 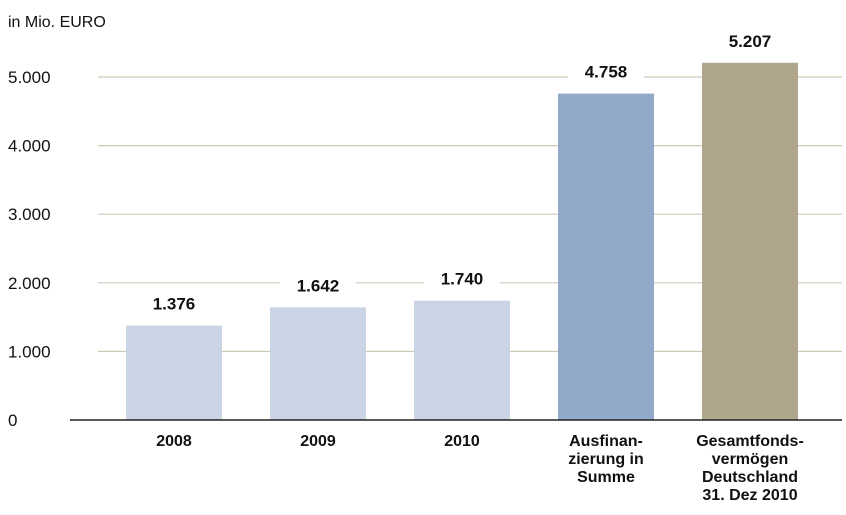 I want to click on y-tick-label: 4.000, so click(x=29, y=146).